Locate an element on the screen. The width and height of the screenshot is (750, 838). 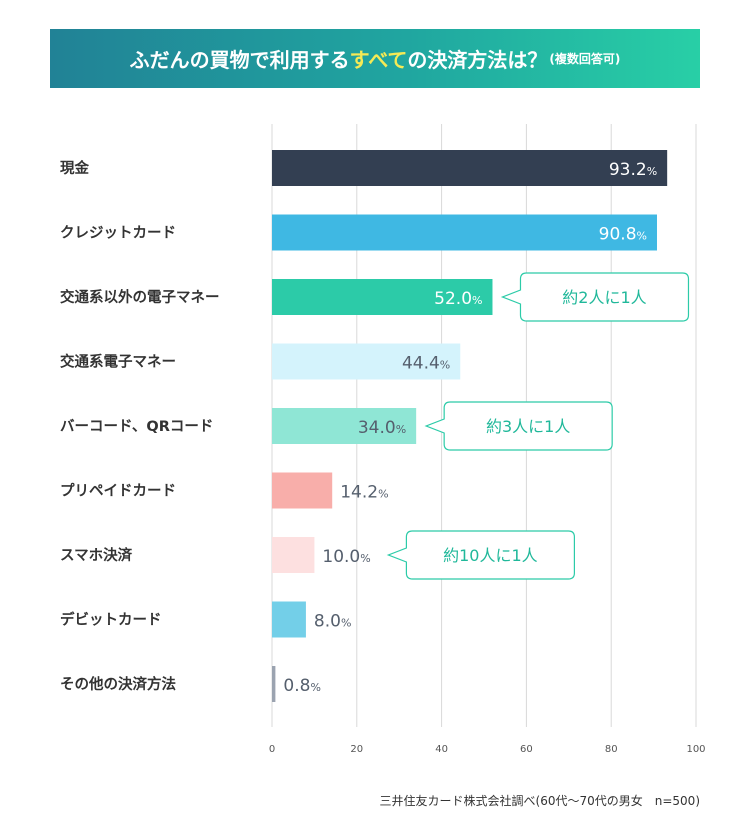
callout-label: 約10人に1人 is located at coordinates (490, 555).